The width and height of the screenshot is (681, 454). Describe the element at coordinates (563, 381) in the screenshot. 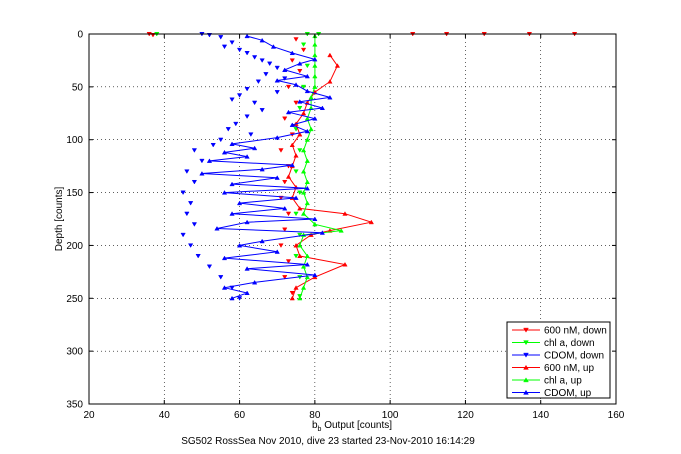

I see `legend-label: chl a, up` at that location.